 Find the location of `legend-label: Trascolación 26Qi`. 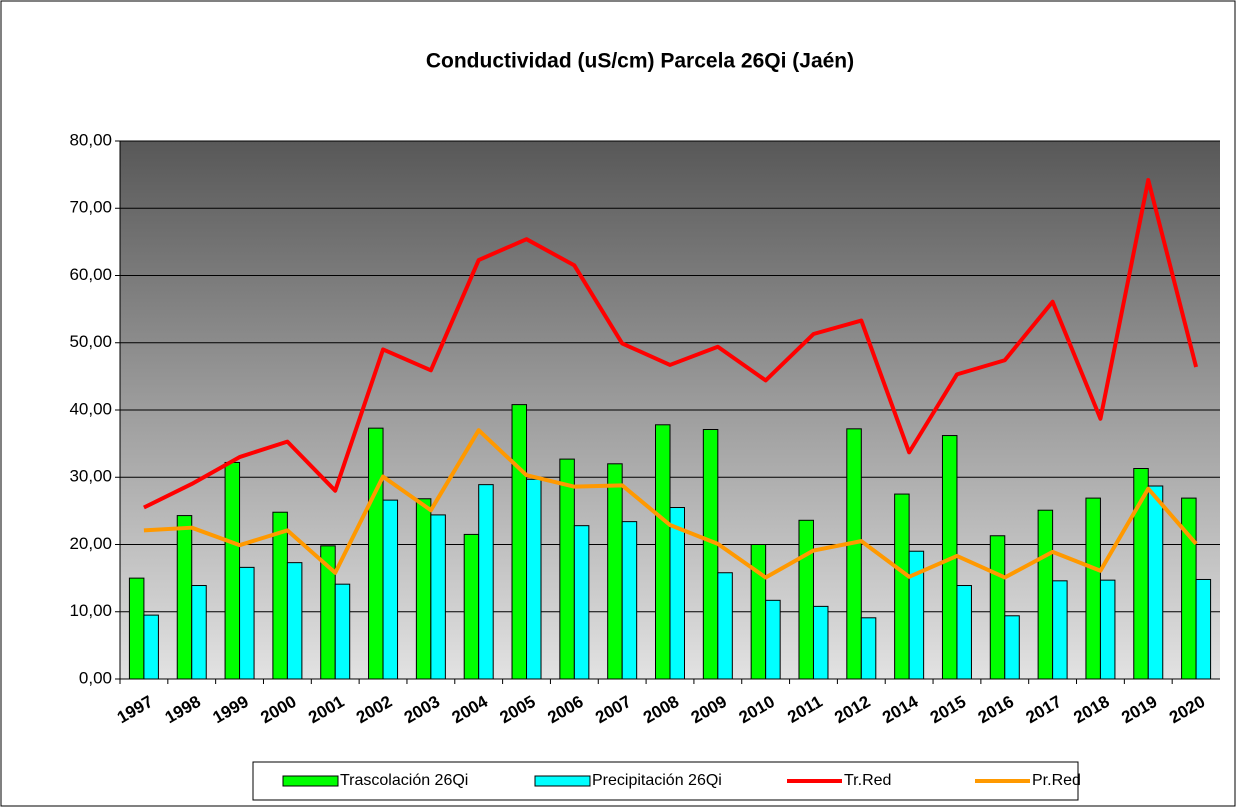

legend-label: Trascolación 26Qi is located at coordinates (404, 780).